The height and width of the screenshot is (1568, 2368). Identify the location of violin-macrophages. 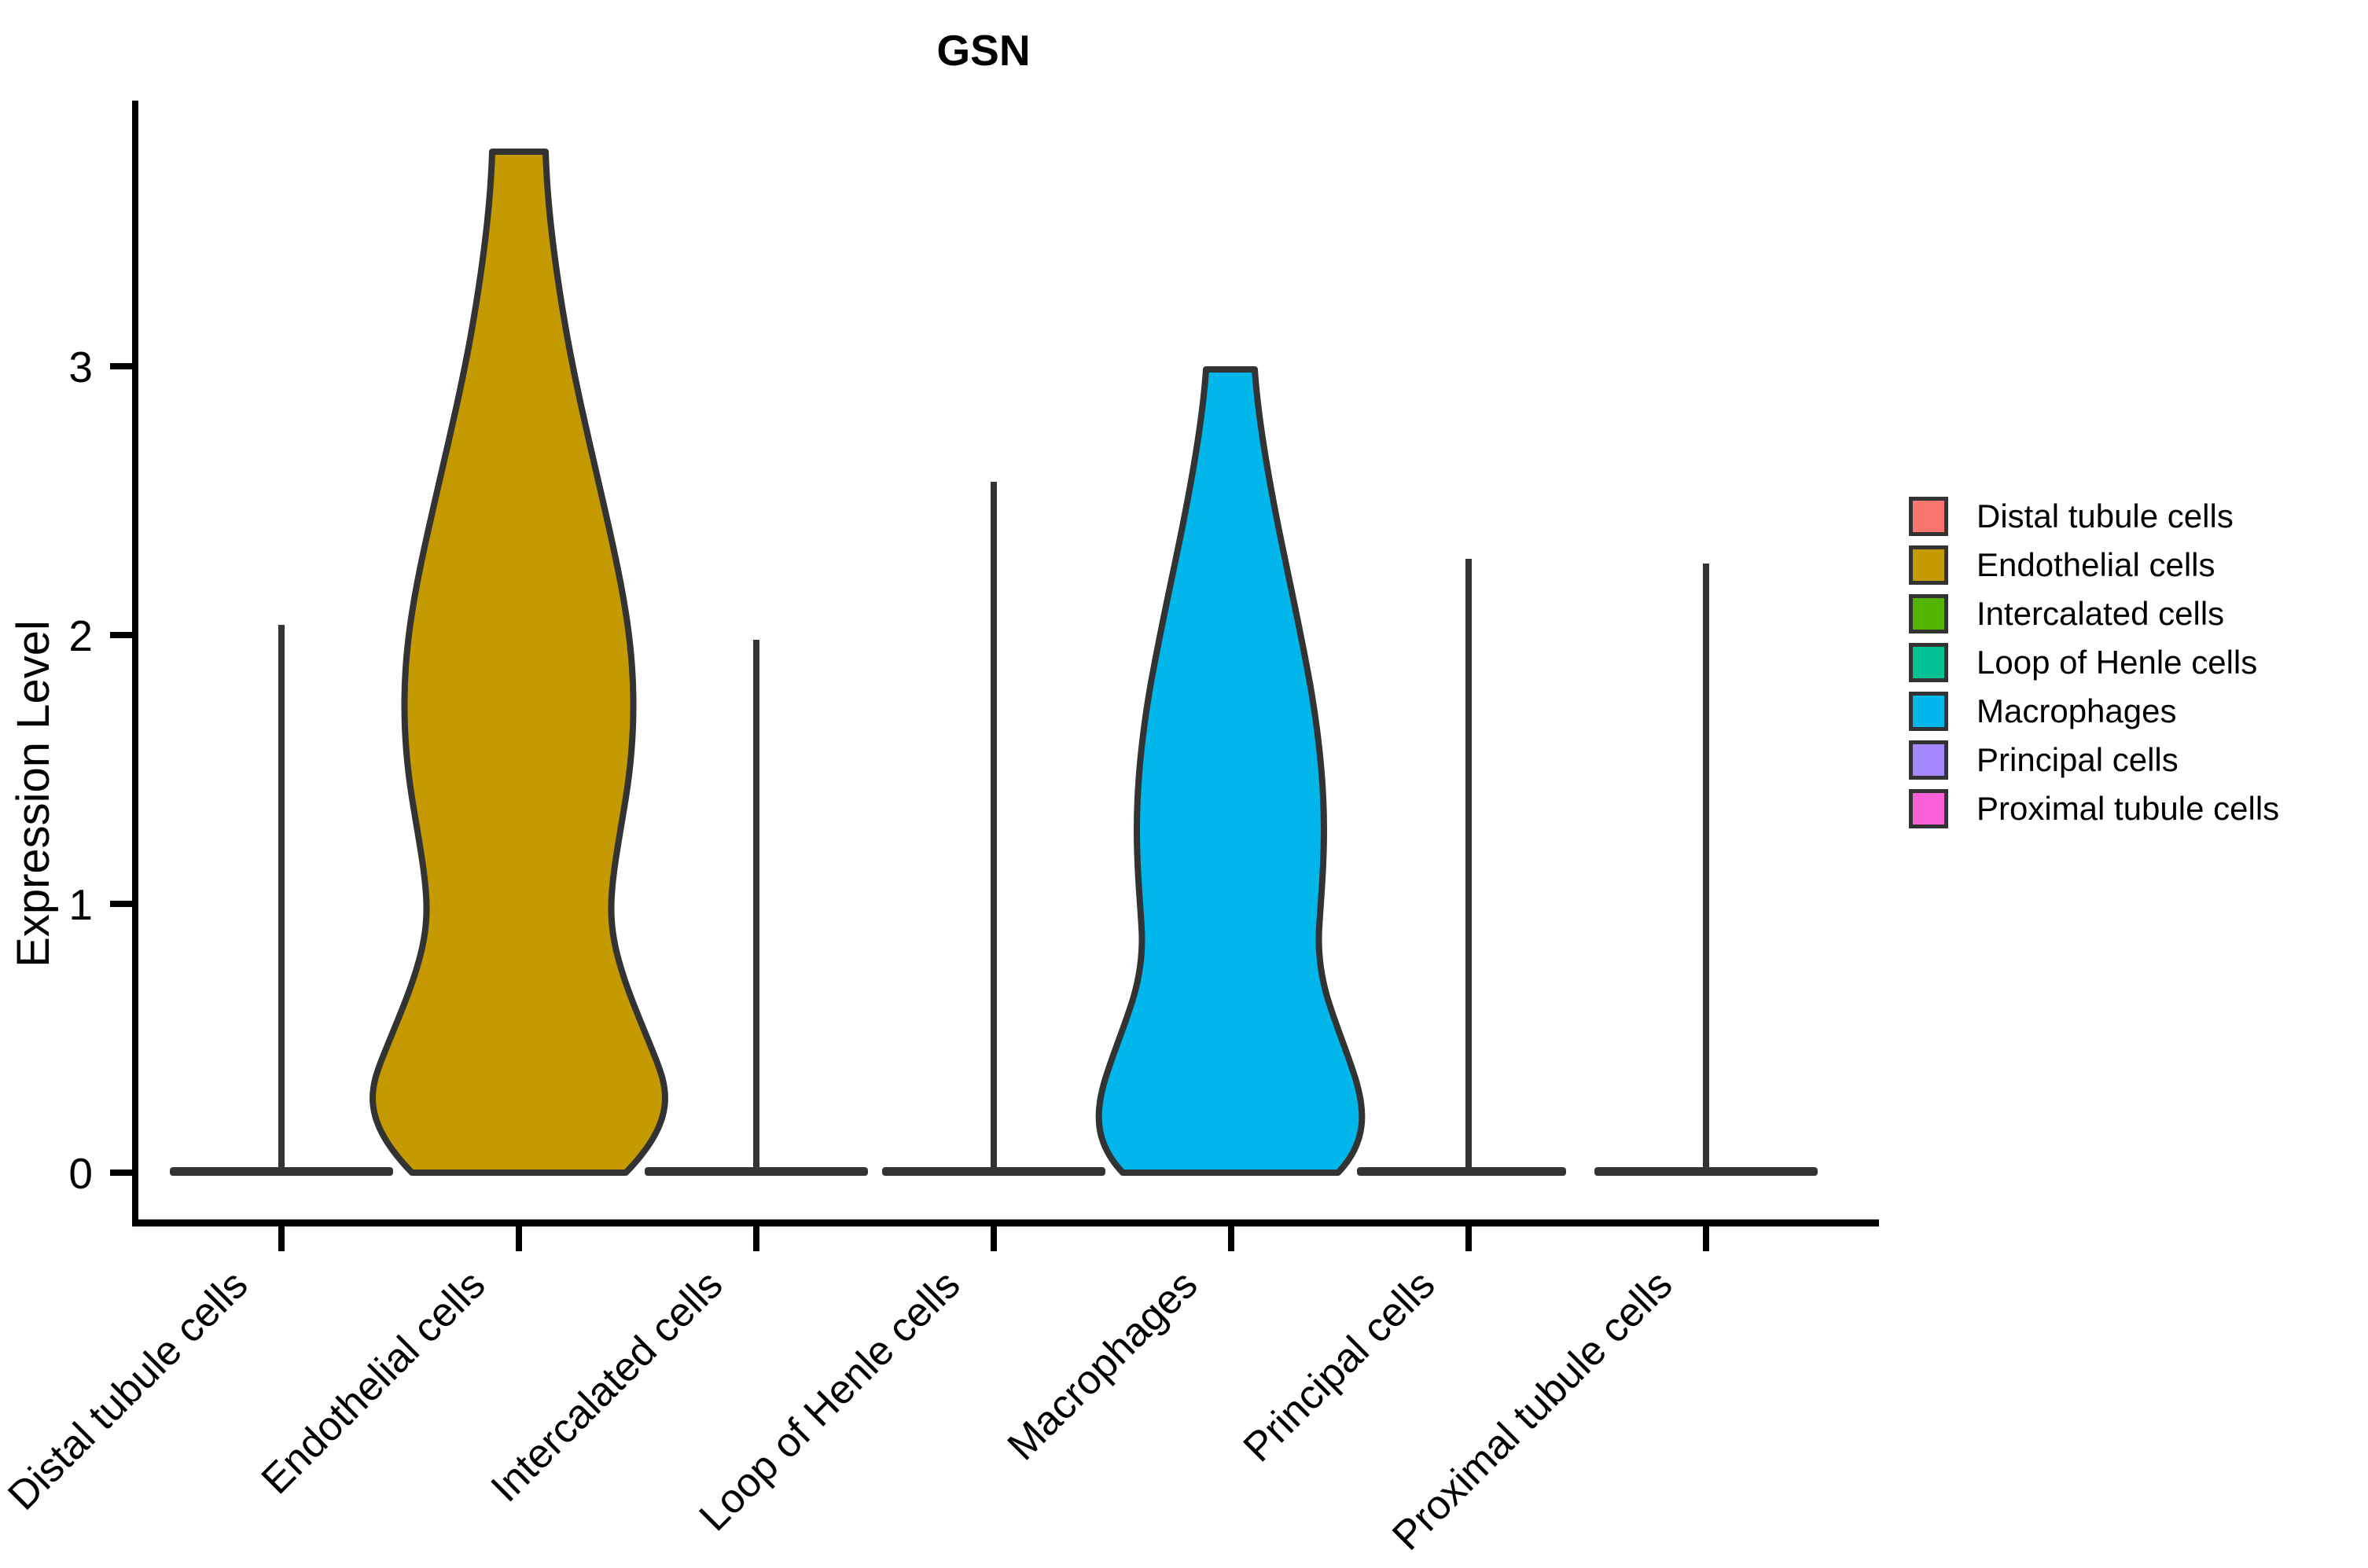
(1230, 771).